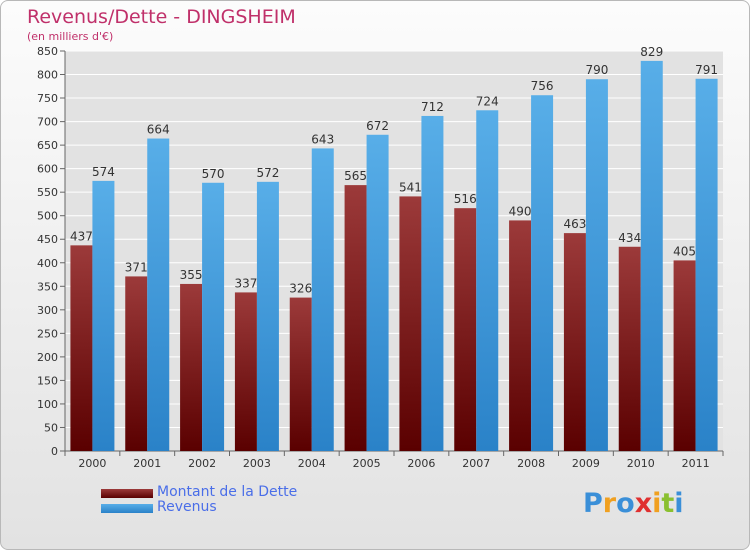 The image size is (750, 550). What do you see at coordinates (531, 463) in the screenshot?
I see `x-tick-label: 2008` at bounding box center [531, 463].